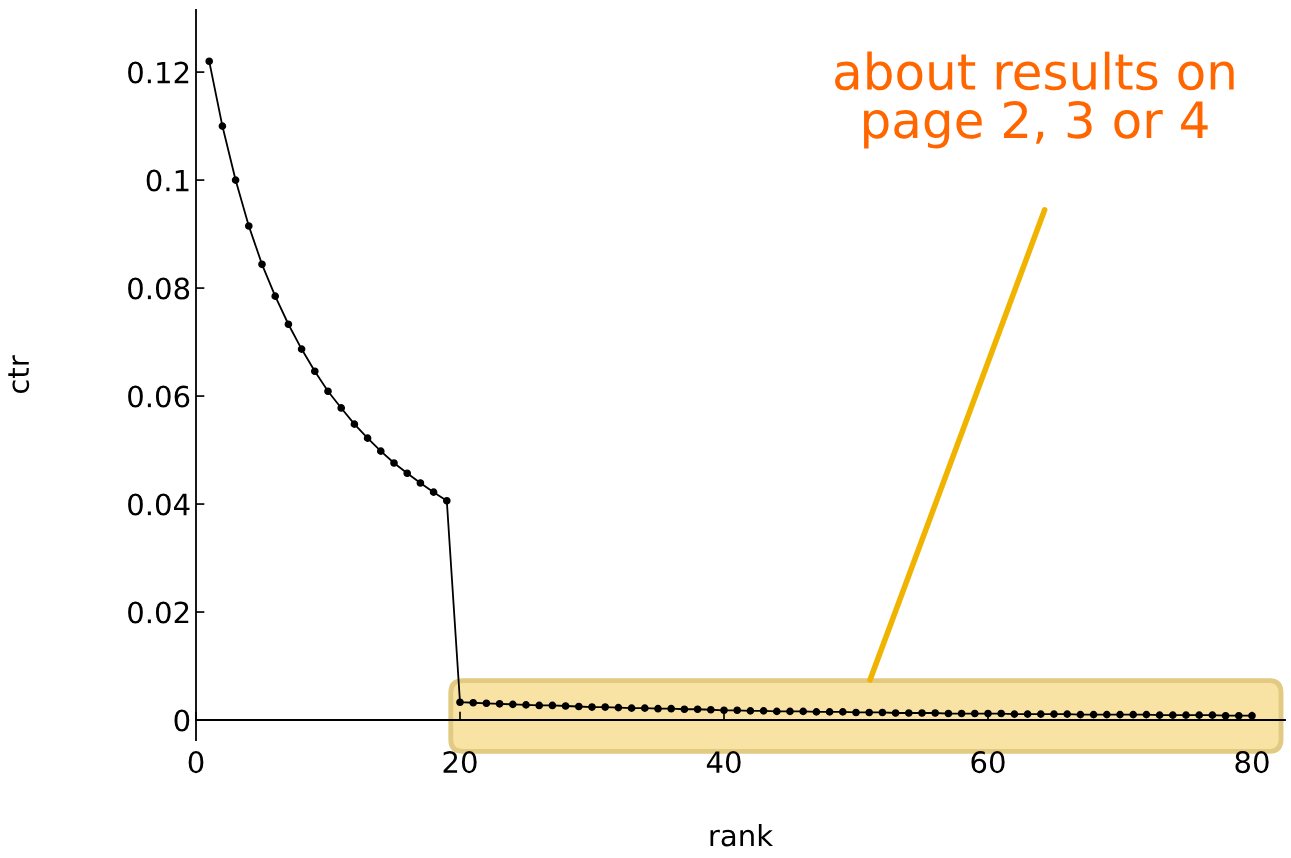 This screenshot has width=1291, height=858. Describe the element at coordinates (19, 374) in the screenshot. I see `y-axis-title: ctr` at that location.